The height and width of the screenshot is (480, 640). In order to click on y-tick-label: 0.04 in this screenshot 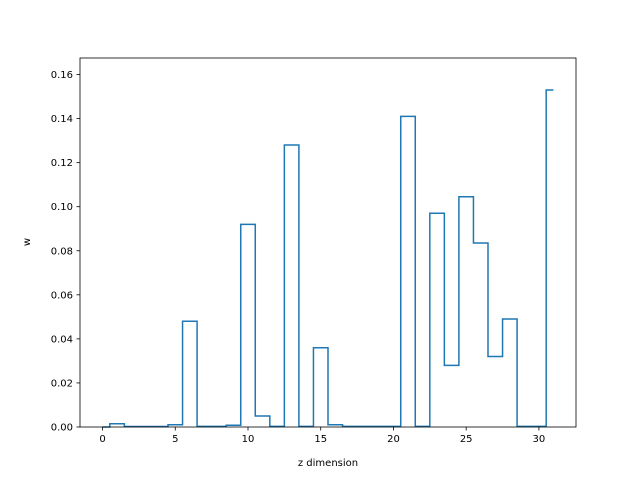, I will do `click(62, 339)`.